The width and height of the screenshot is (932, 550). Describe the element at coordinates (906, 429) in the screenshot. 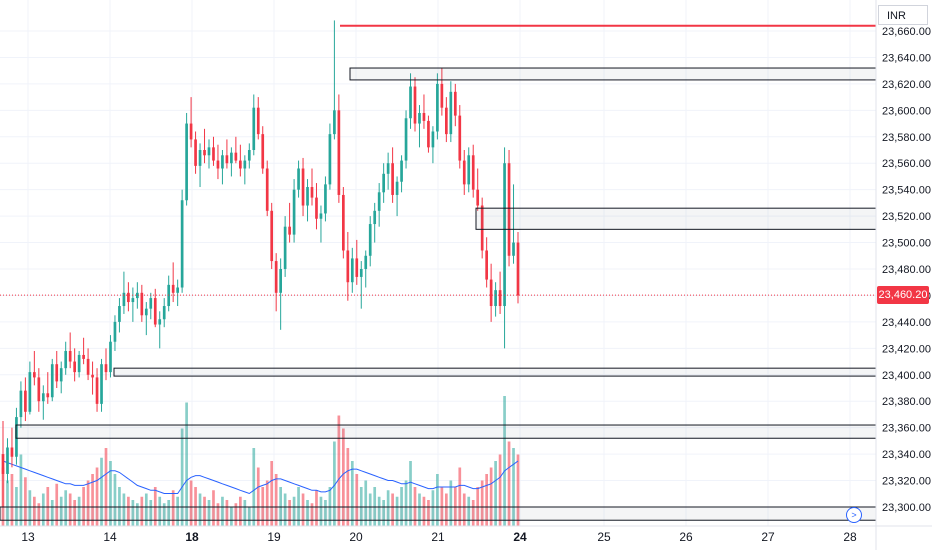

I see `price-tick-label: 23,360.00` at that location.